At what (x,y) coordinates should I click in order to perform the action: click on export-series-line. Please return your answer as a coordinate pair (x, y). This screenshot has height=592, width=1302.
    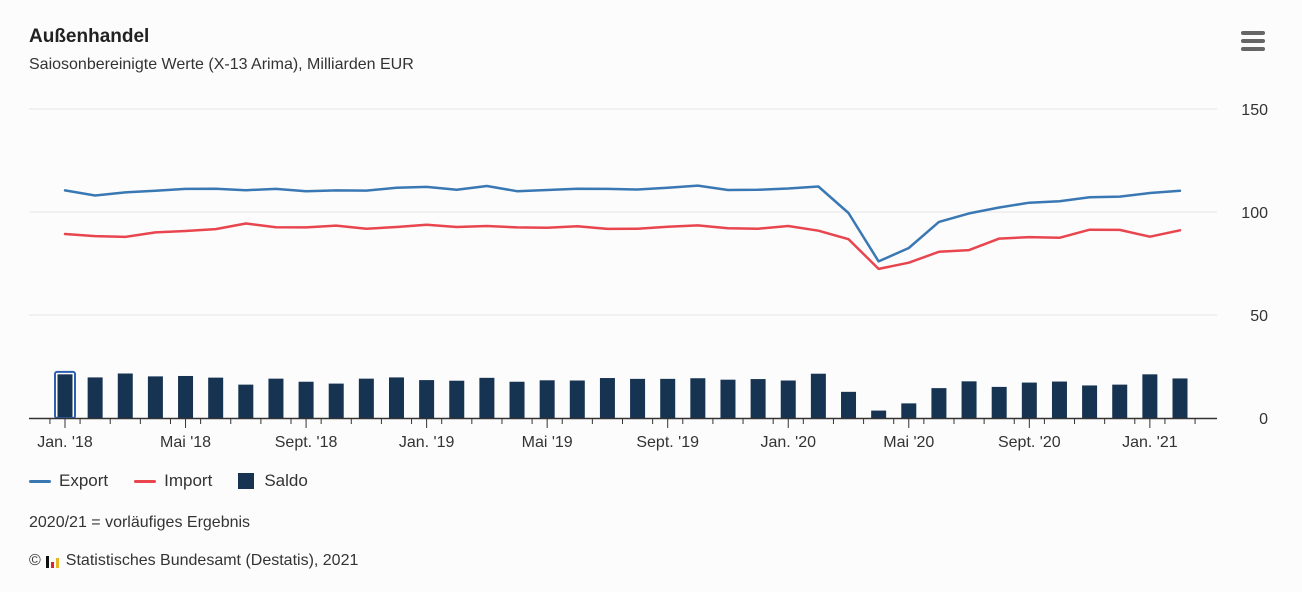
    Looking at the image, I should click on (622, 223).